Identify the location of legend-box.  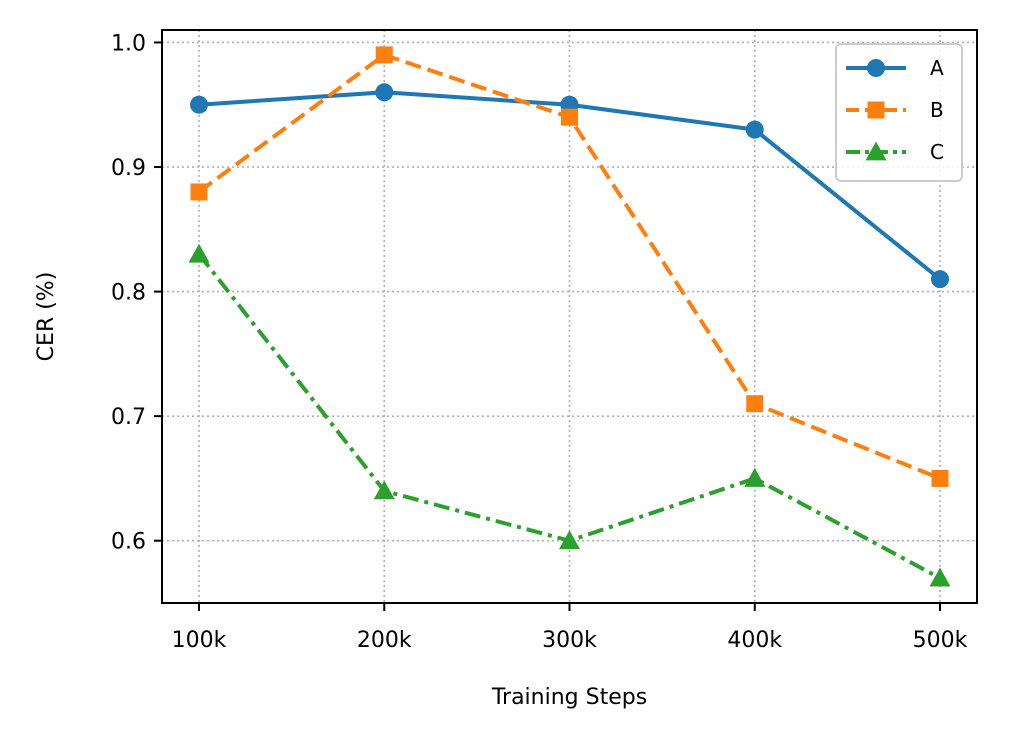
(899, 112).